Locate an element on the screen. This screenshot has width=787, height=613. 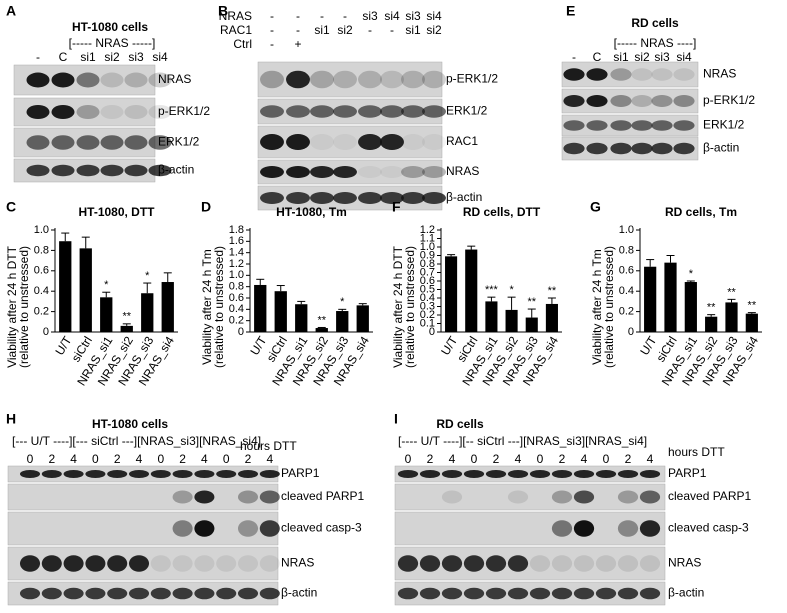
y-tick-label: 0.6 is located at coordinates (427, 281).